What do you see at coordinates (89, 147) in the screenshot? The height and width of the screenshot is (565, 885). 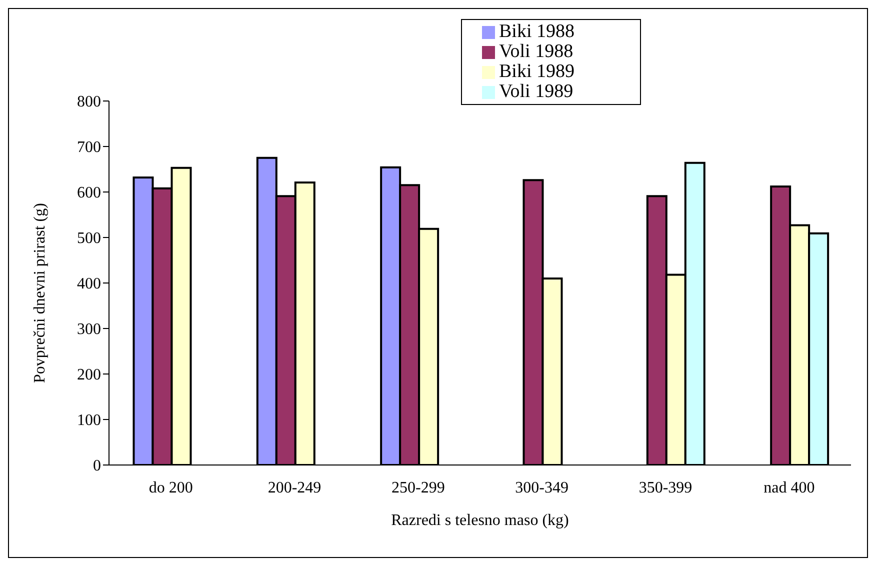 I see `y-tick-label: 700` at bounding box center [89, 147].